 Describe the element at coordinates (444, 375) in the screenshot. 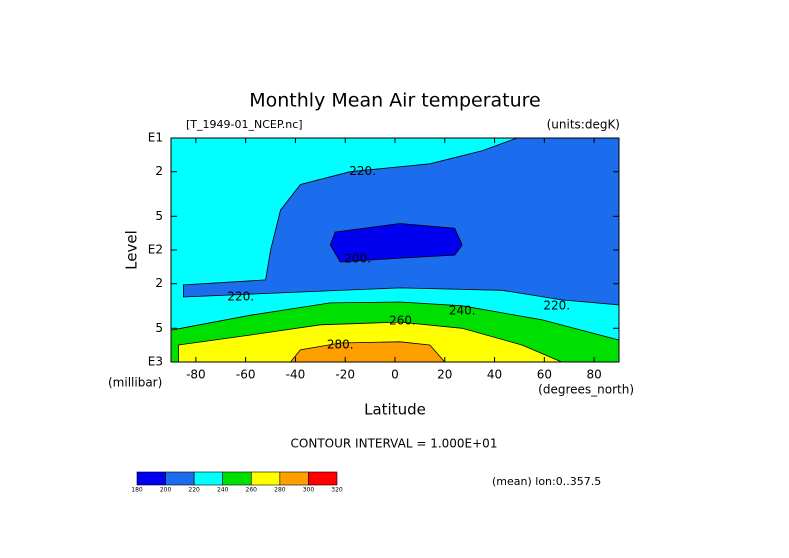

I see `x-tick-label: 20` at that location.